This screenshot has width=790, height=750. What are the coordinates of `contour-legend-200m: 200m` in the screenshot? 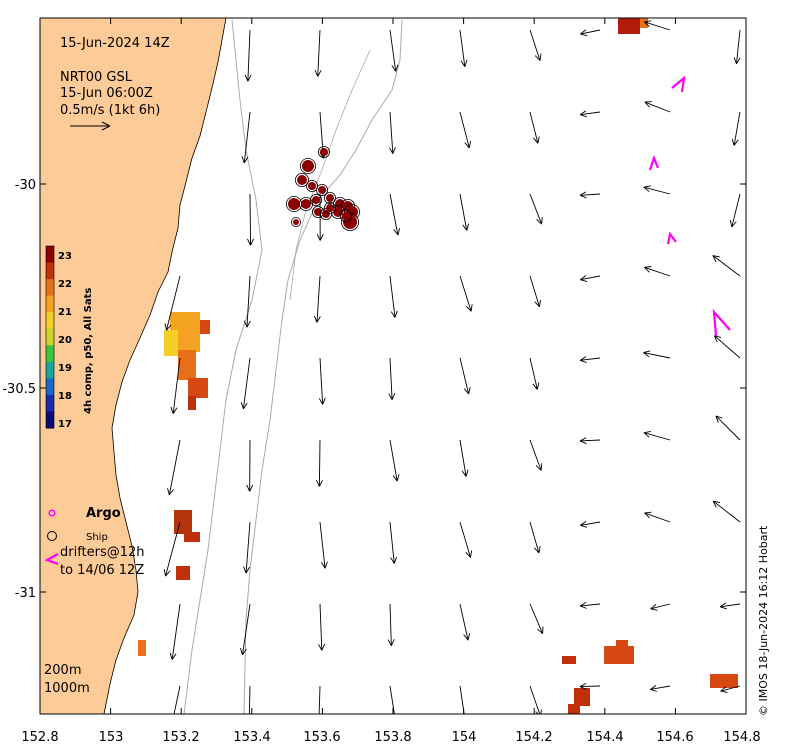 It's located at (62, 670).